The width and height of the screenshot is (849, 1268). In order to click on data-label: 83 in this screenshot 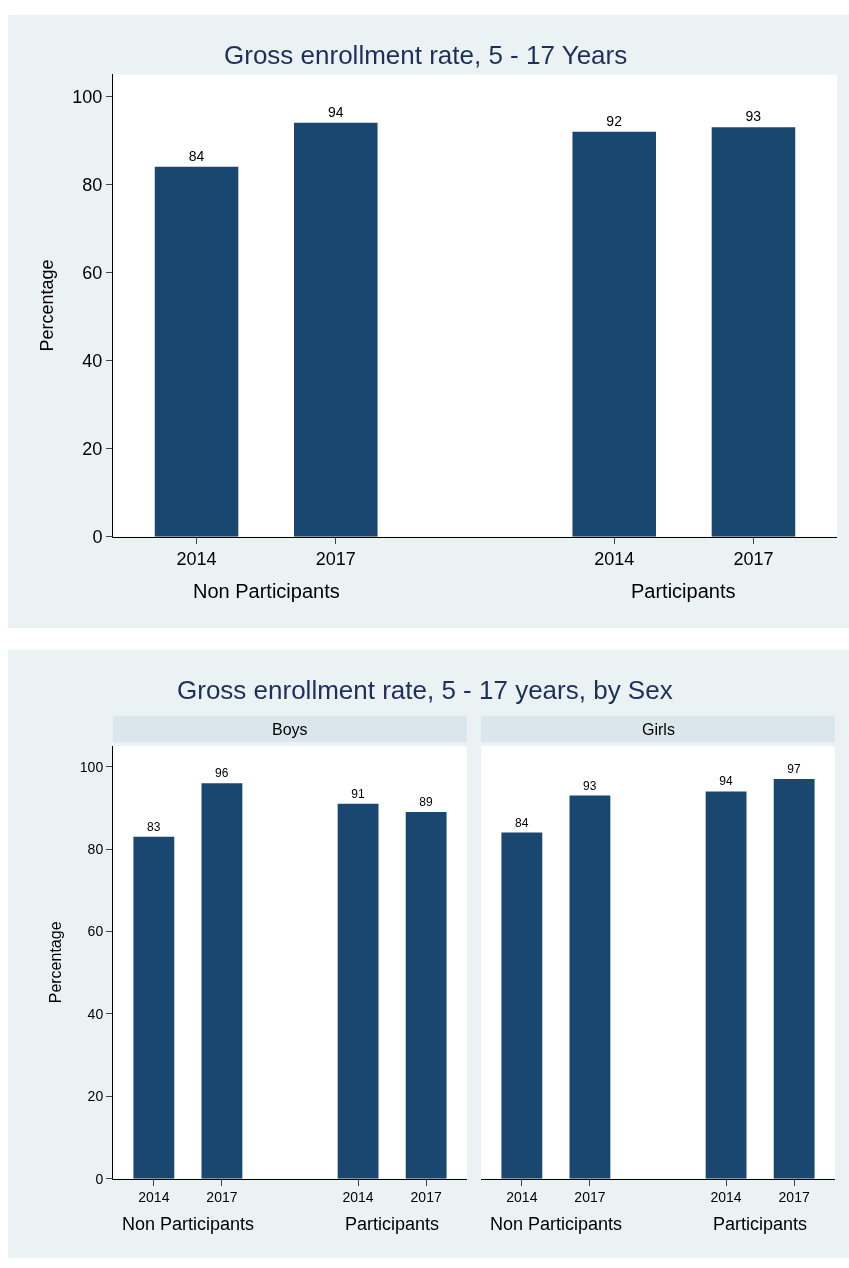, I will do `click(154, 826)`.